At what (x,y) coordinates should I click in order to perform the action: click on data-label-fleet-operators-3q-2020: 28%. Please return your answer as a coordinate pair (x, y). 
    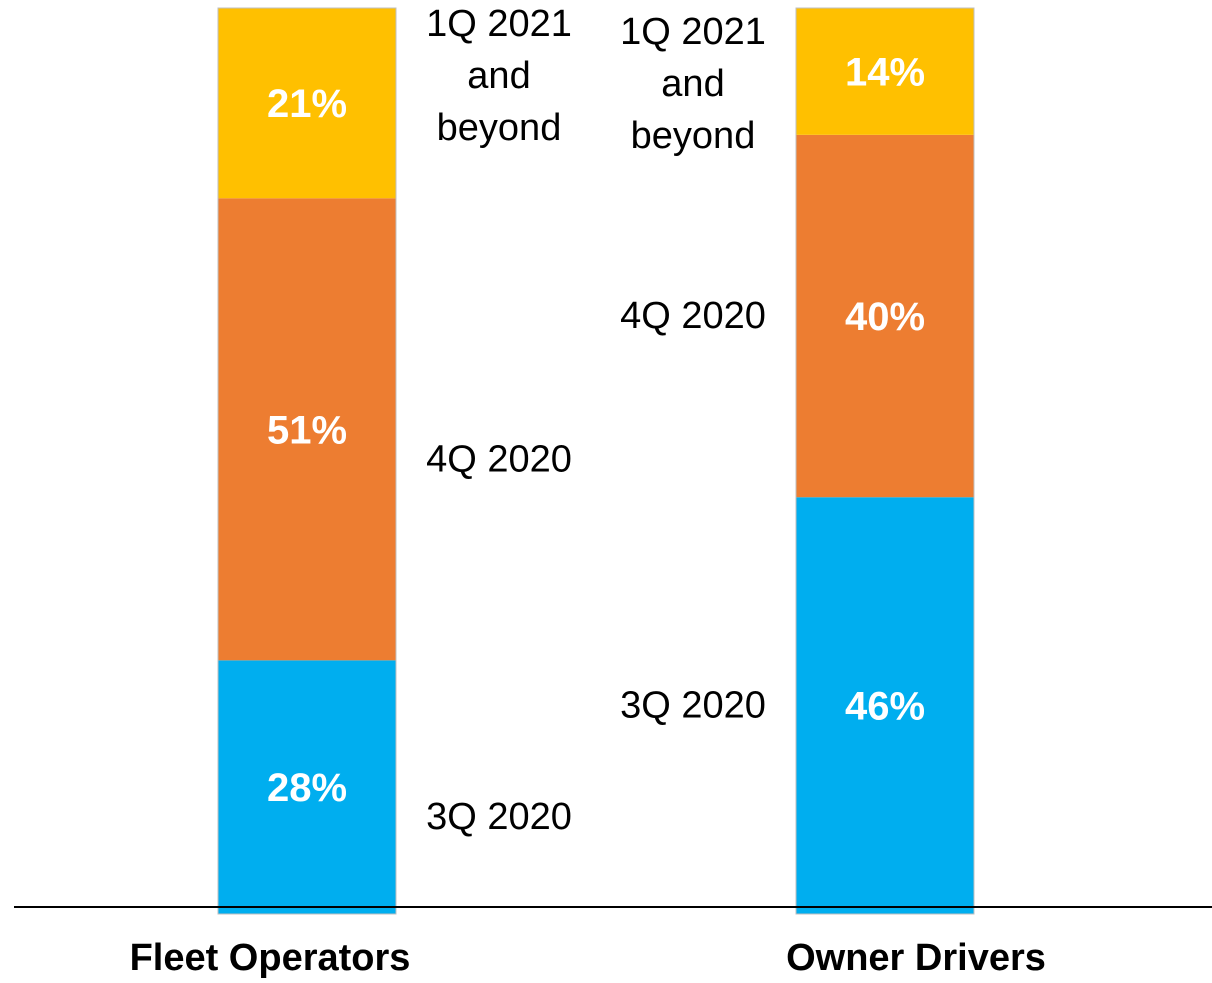
    Looking at the image, I should click on (307, 788).